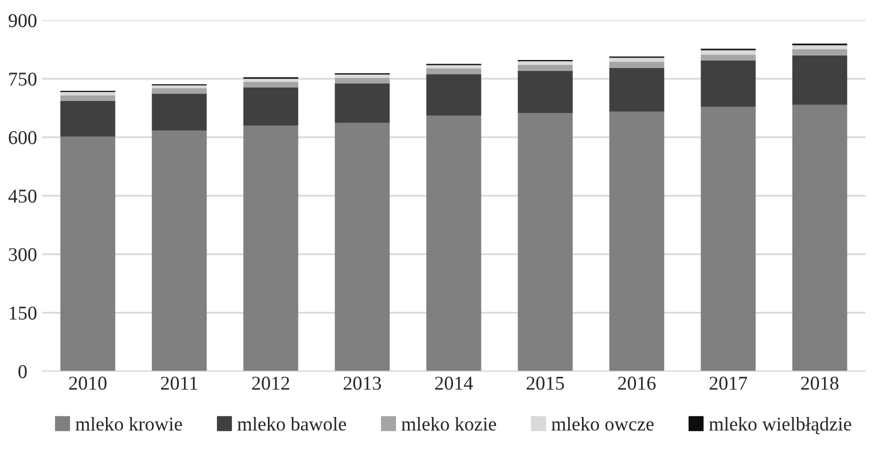 The width and height of the screenshot is (876, 450). Describe the element at coordinates (729, 383) in the screenshot. I see `x-tick-label: 2017` at that location.